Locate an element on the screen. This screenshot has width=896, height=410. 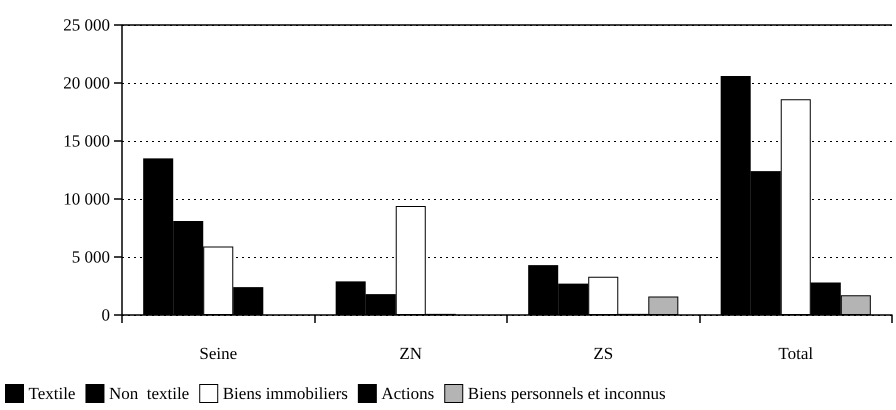
x-tick-label: Seine is located at coordinates (218, 353).